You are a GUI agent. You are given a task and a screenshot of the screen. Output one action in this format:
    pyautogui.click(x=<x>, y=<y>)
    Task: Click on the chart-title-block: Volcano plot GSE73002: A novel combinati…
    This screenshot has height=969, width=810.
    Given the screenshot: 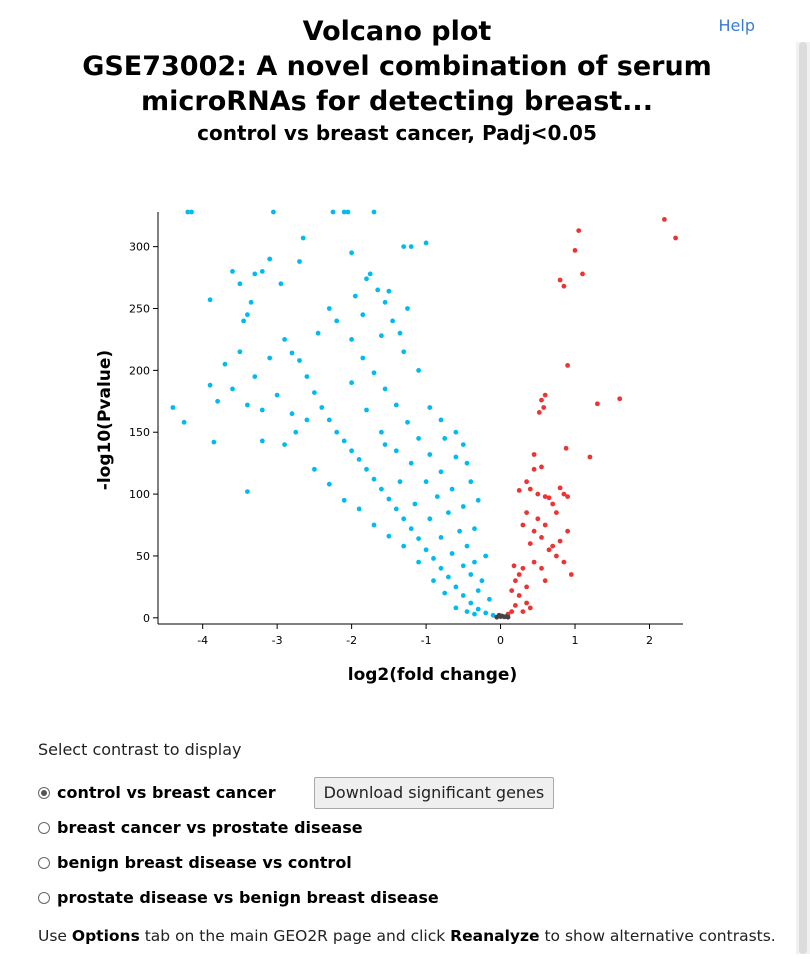 What is the action you would take?
    pyautogui.click(x=397, y=80)
    